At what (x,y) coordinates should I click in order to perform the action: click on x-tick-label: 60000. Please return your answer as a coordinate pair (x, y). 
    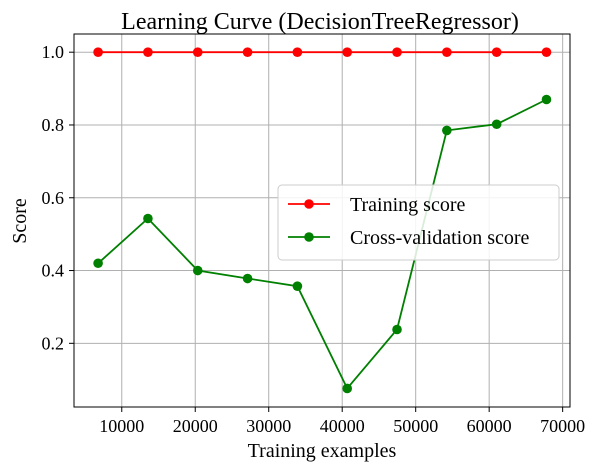
    Looking at the image, I should click on (489, 426).